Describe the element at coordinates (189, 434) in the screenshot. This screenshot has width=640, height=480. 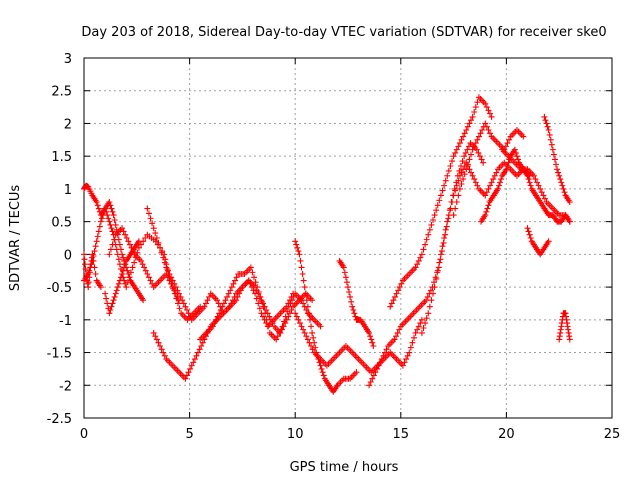
I see `x-tick-label: 5` at that location.